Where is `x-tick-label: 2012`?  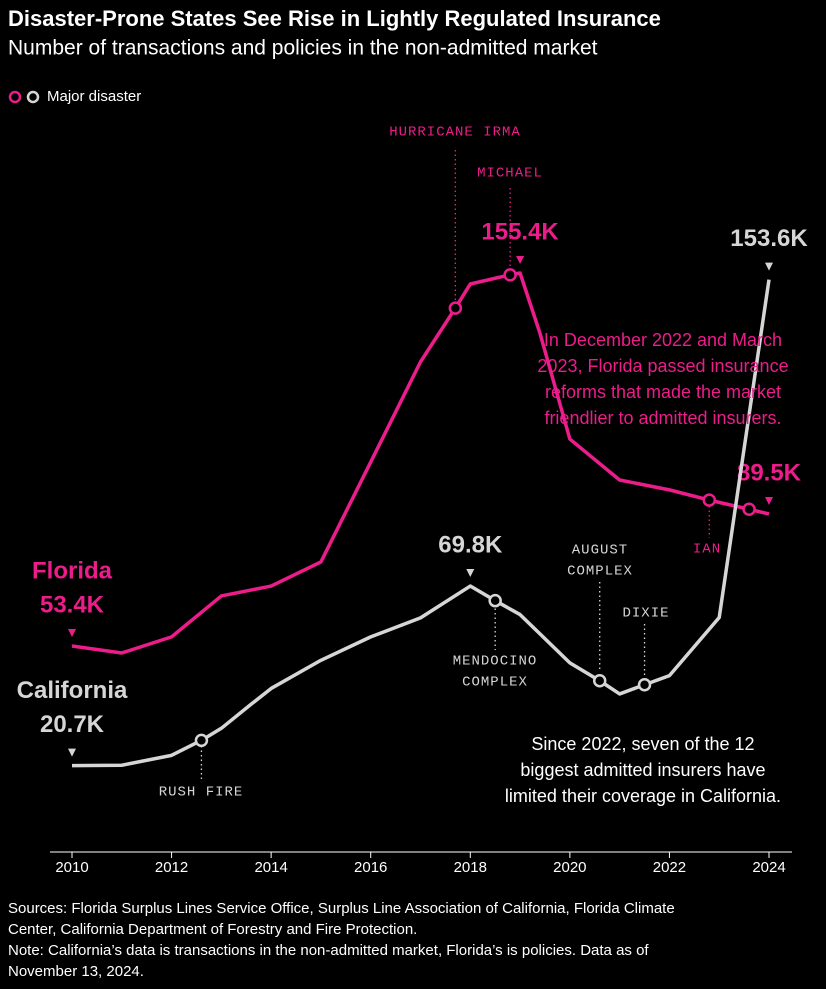 x-tick-label: 2012 is located at coordinates (171, 867).